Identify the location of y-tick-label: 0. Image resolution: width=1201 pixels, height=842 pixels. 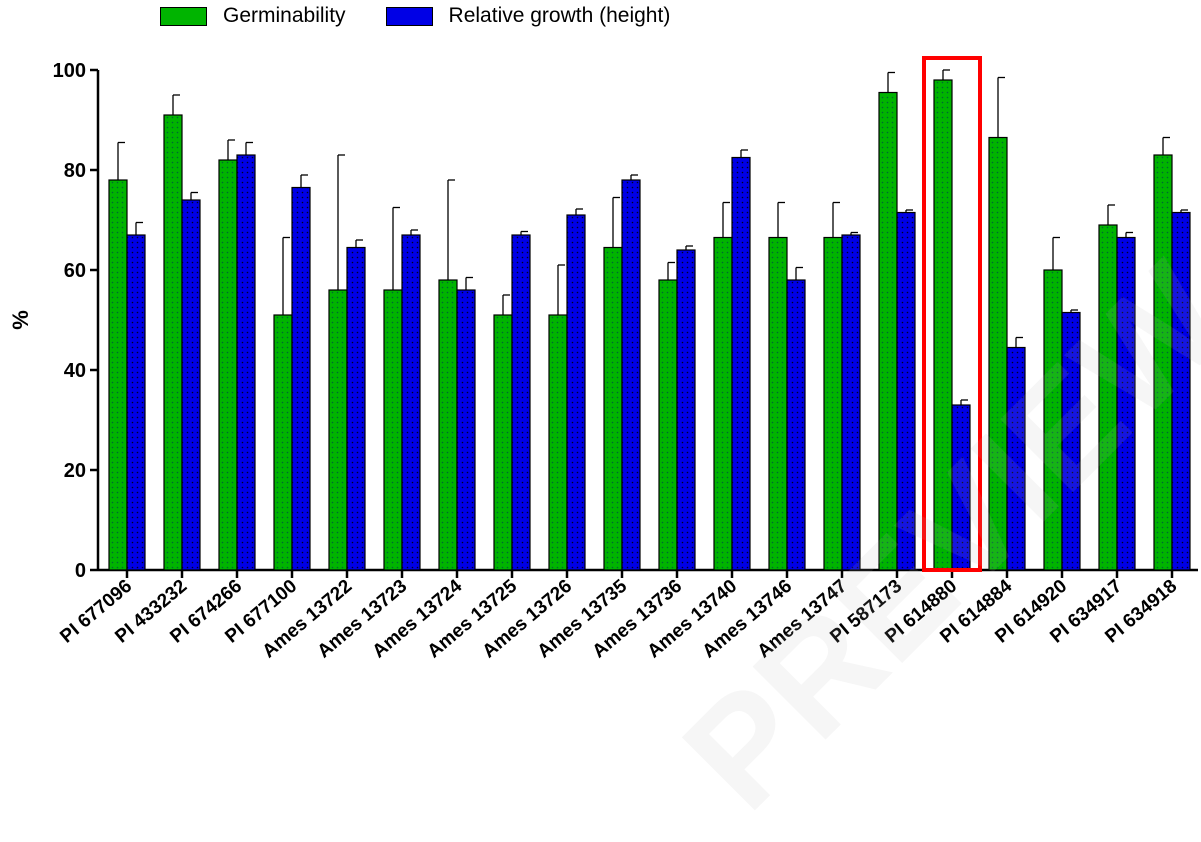
(80, 571).